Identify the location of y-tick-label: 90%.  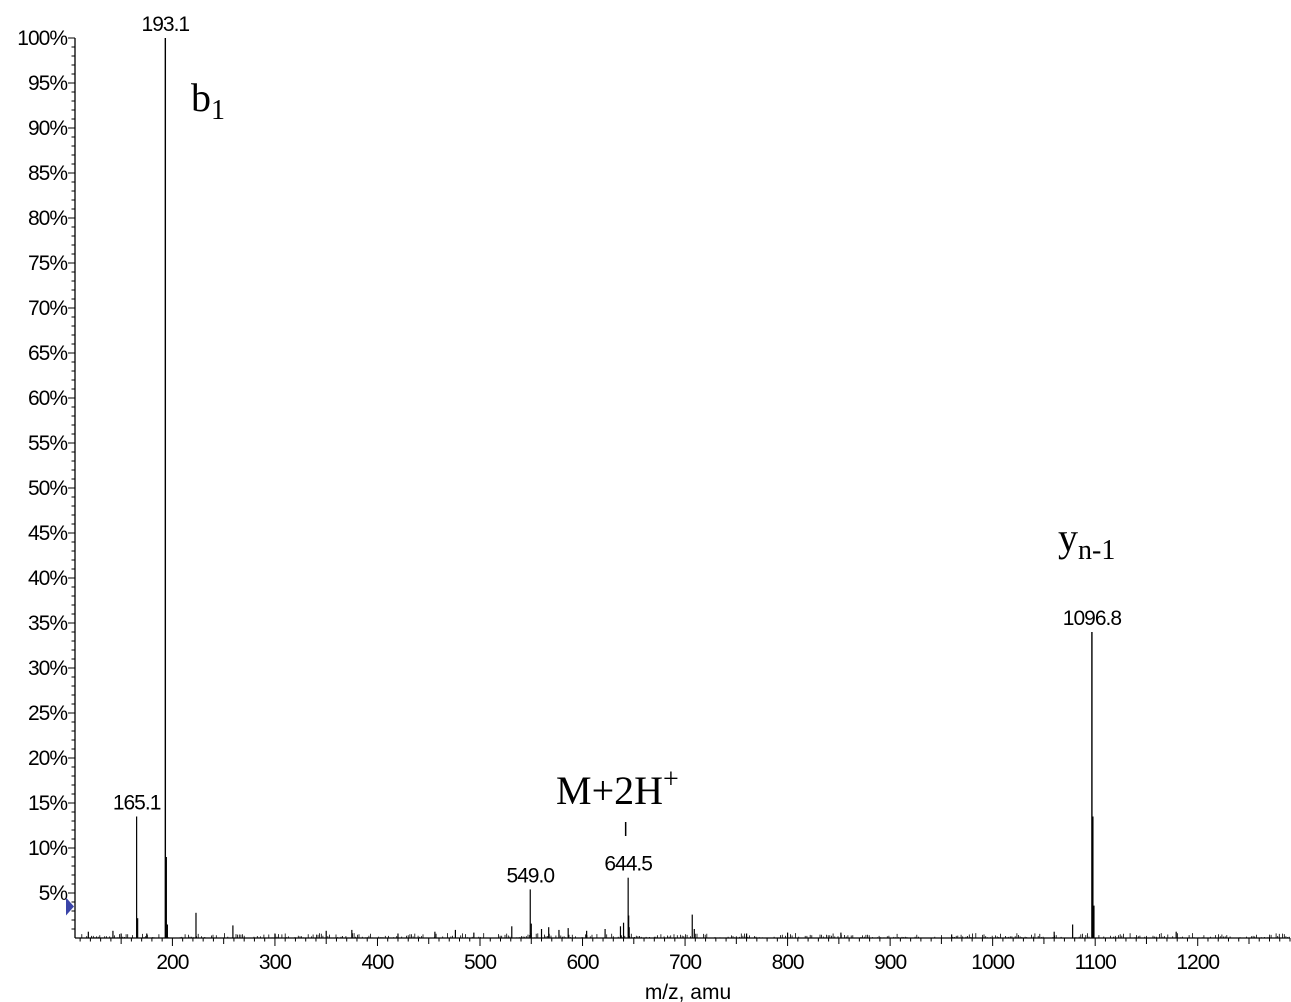
(47, 128).